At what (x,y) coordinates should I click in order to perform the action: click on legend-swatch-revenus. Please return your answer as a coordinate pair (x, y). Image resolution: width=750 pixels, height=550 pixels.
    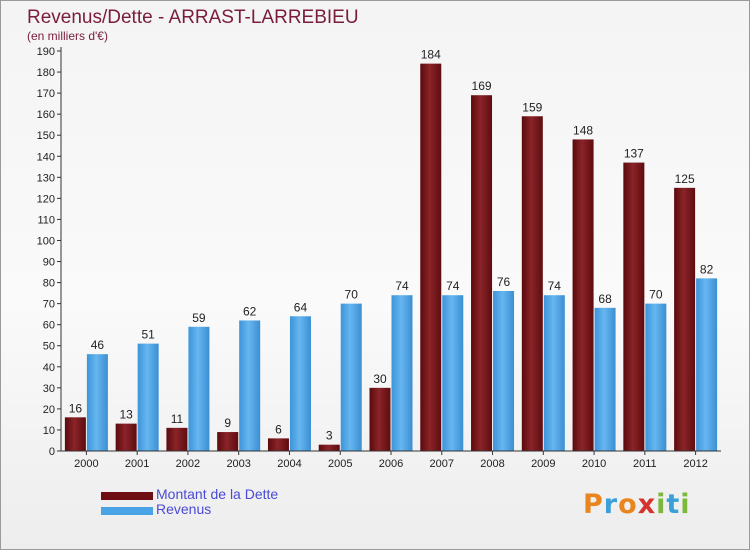
    Looking at the image, I should click on (127, 511).